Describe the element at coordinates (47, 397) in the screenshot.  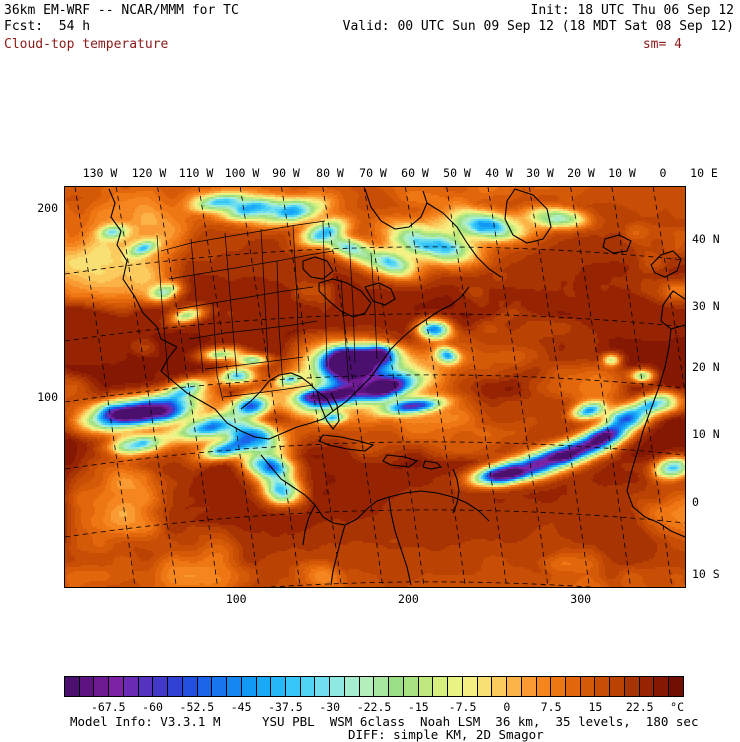
I see `y-tick-label: 100` at that location.